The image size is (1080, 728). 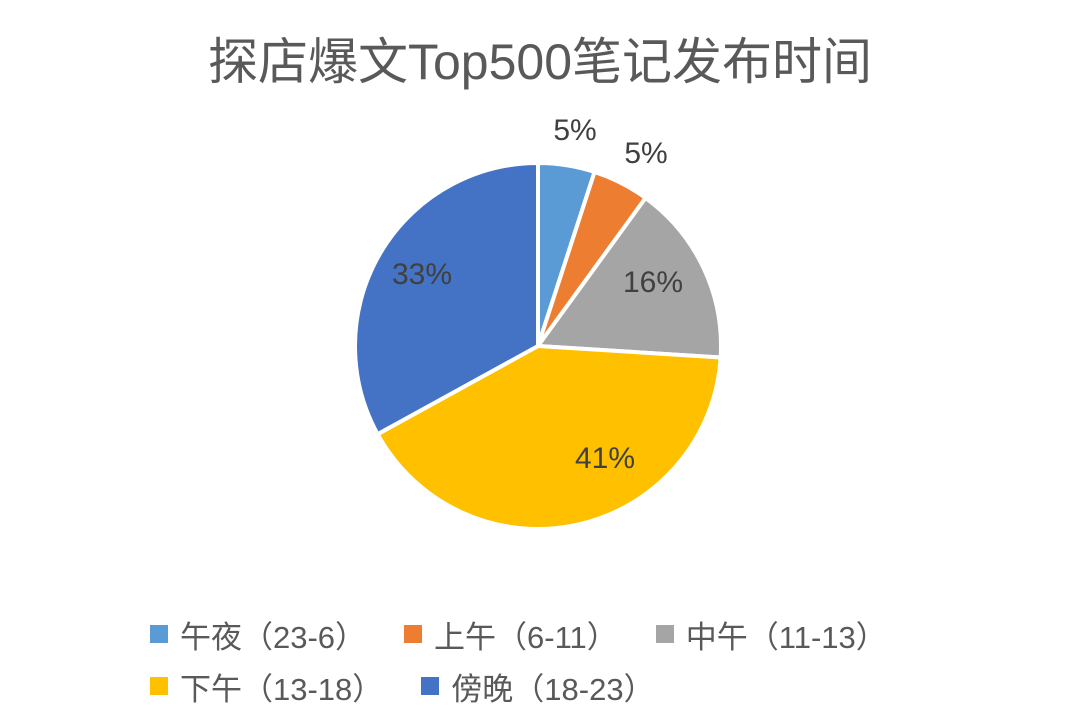 What do you see at coordinates (413, 634) in the screenshot?
I see `legend-swatch-morning` at bounding box center [413, 634].